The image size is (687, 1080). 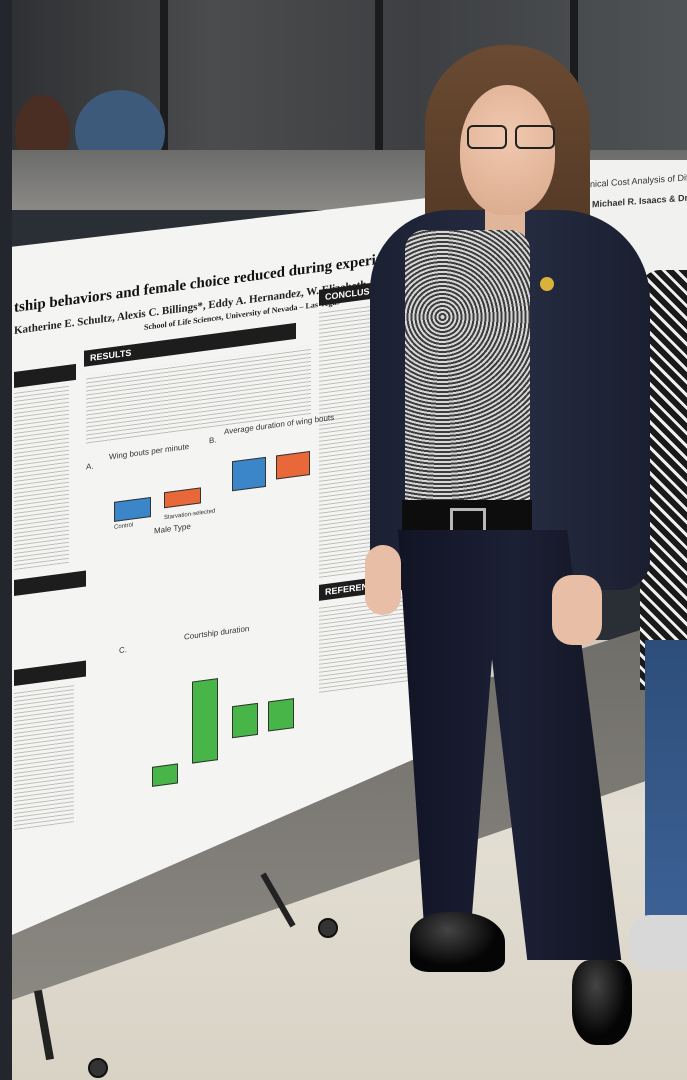 What do you see at coordinates (293, 465) in the screenshot?
I see `plot-b-starvation-box` at bounding box center [293, 465].